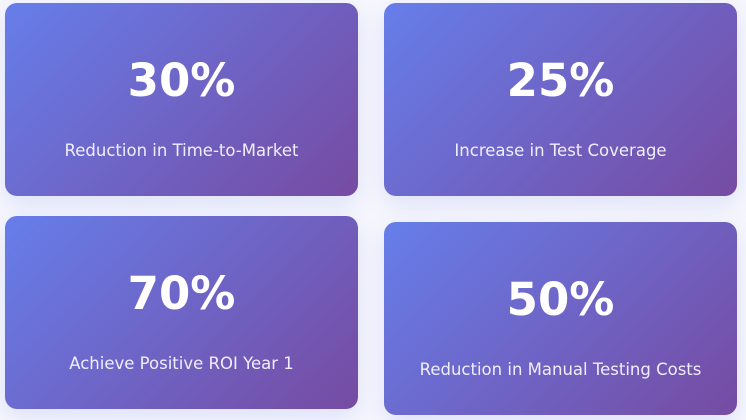 Image resolution: width=746 pixels, height=420 pixels. I want to click on stat-label: Reduction in Manual Testing Costs, so click(560, 369).